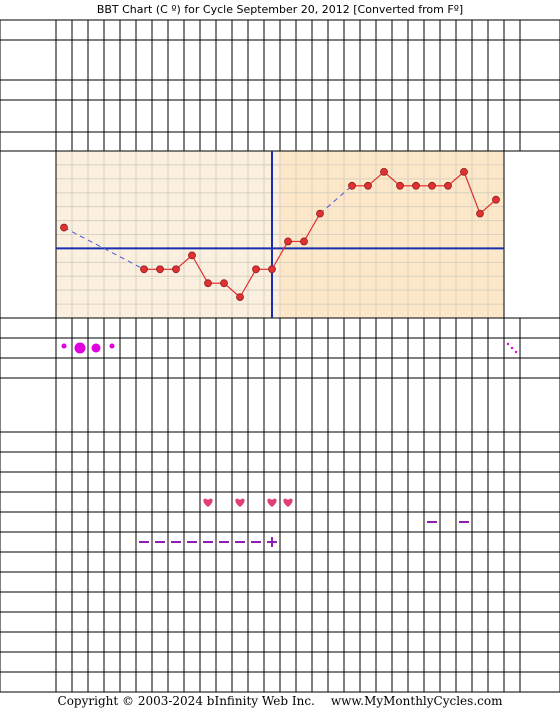  Describe the element at coordinates (416, 701) in the screenshot. I see `site-link: www.MyMonthlyCycles.com` at that location.